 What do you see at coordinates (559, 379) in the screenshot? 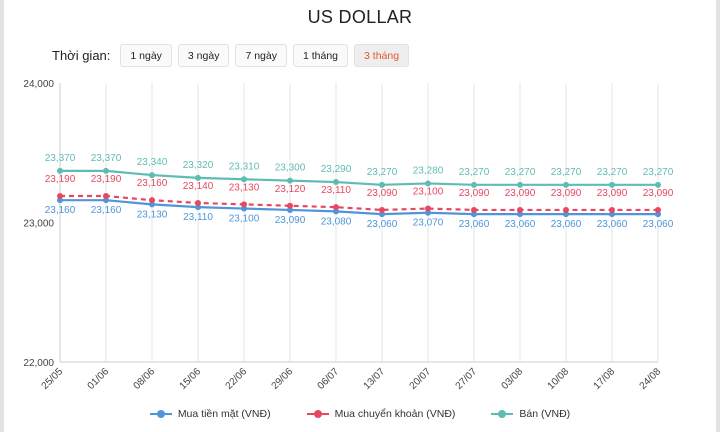
I see `x-tick-label: 10/08` at bounding box center [559, 379].